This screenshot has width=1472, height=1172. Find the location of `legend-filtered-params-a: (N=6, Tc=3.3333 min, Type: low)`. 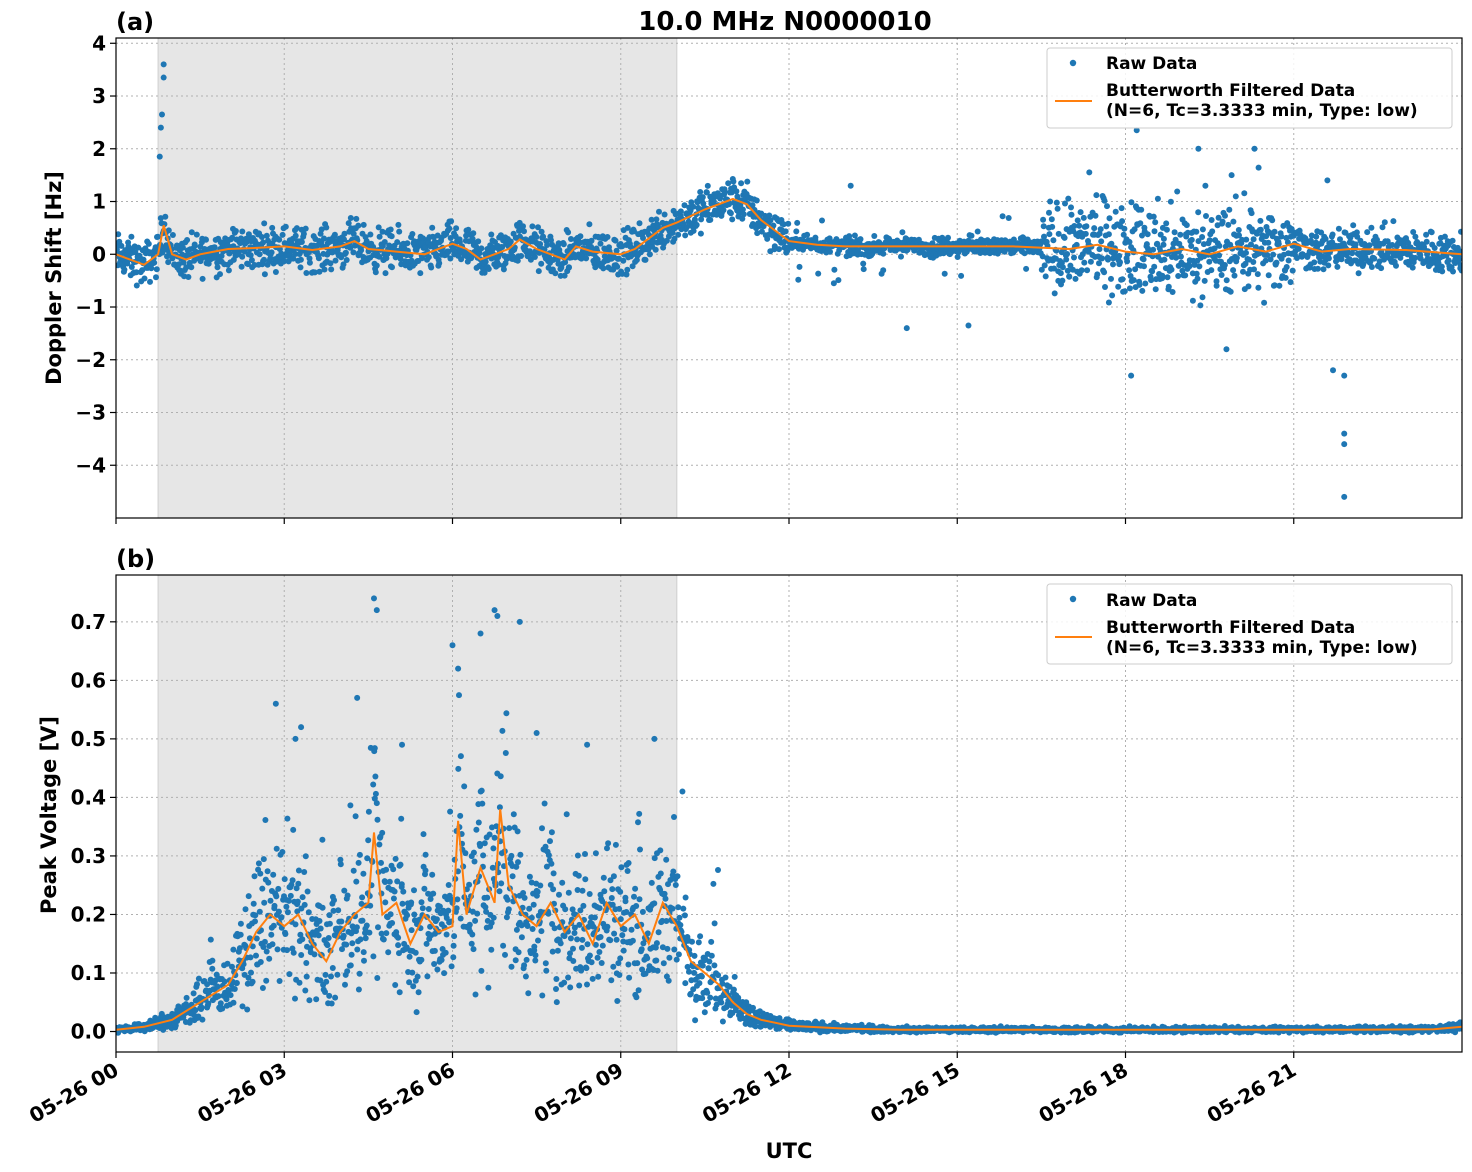

legend-filtered-params-a: (N=6, Tc=3.3333 min, Type: low) is located at coordinates (1262, 111).